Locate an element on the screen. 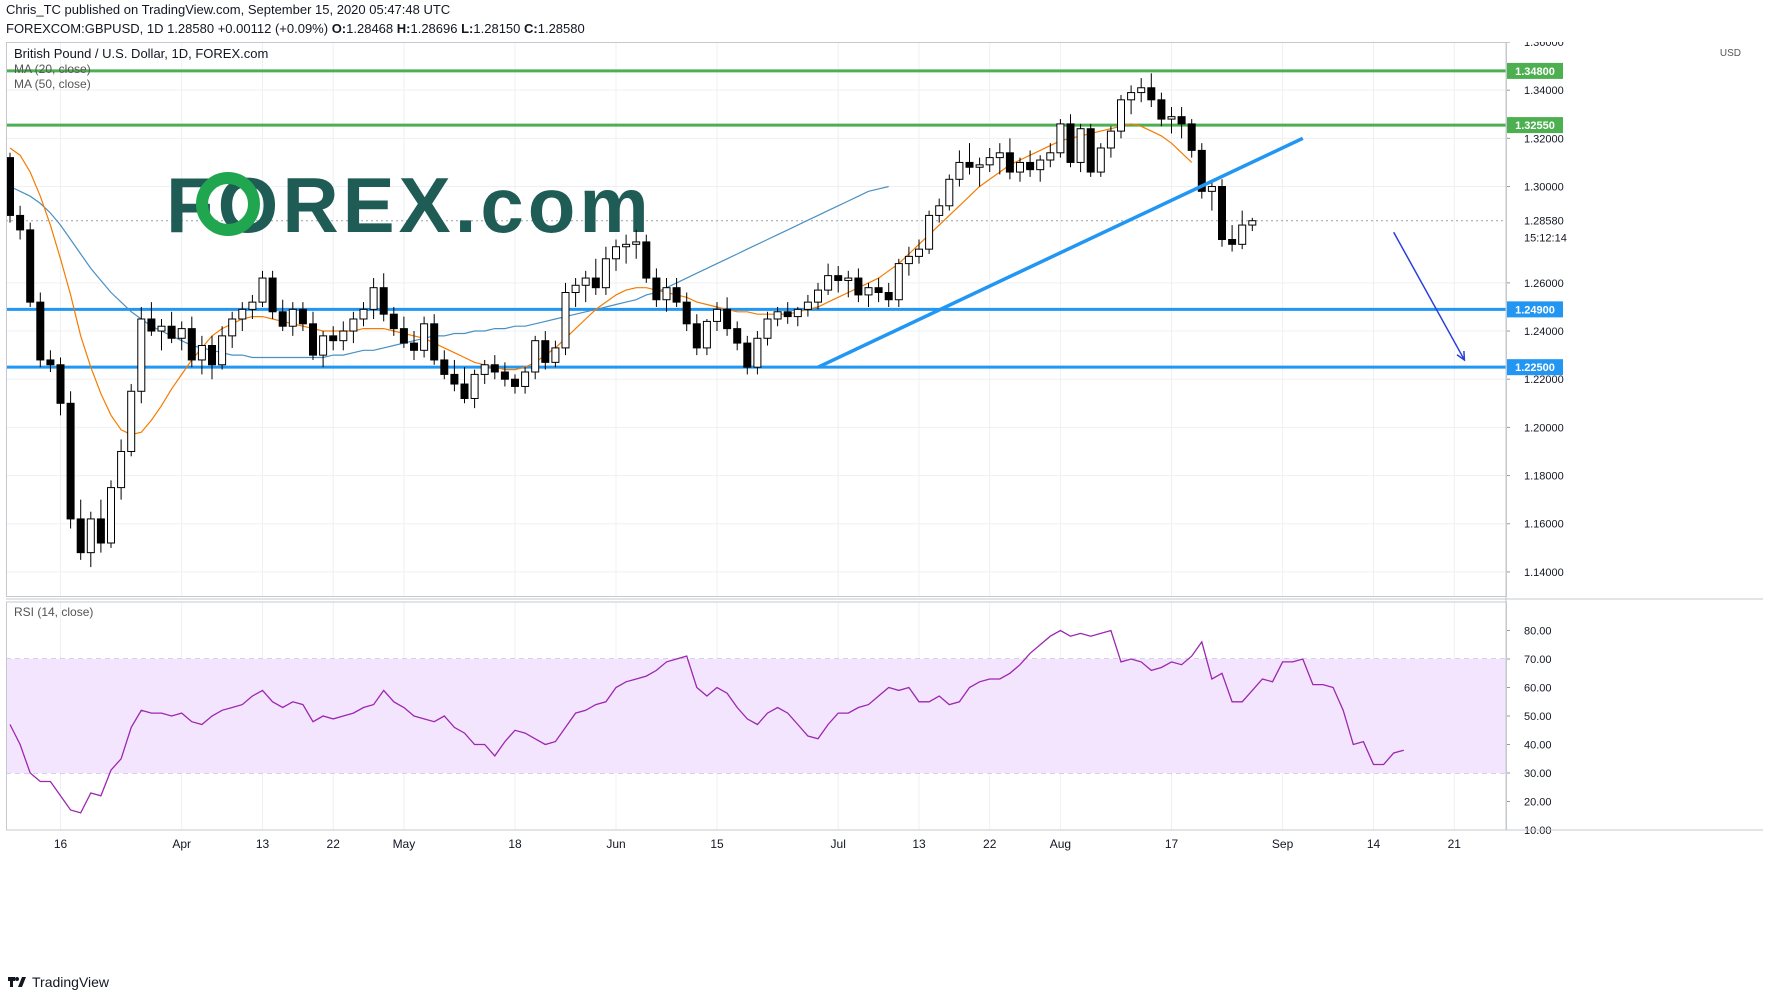 This screenshot has height=1002, width=1773. rsi-tick-label: 70.00 is located at coordinates (1538, 660).